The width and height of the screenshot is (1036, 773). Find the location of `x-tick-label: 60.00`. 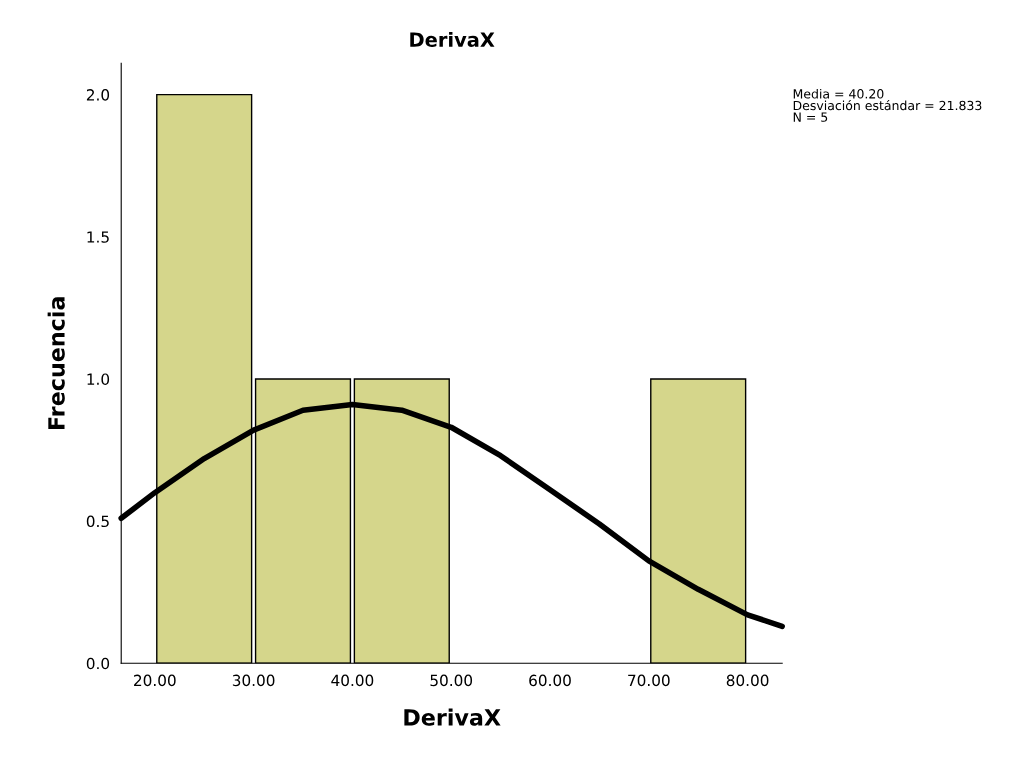

x-tick-label: 60.00 is located at coordinates (550, 680).